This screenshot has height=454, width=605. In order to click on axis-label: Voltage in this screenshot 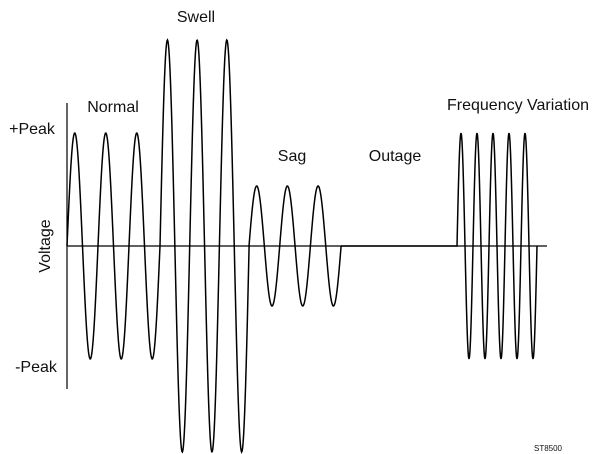, I will do `click(45, 245)`.